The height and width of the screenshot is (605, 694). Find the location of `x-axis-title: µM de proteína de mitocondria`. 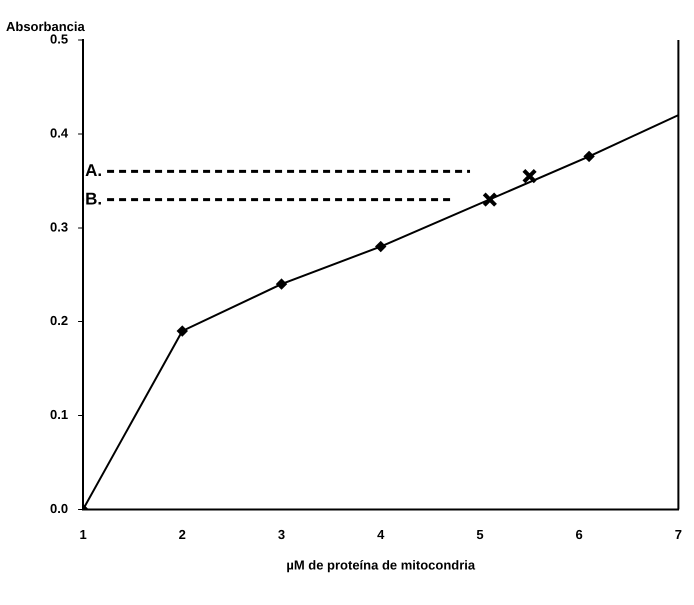

x-axis-title: µM de proteína de mitocondria is located at coordinates (381, 564).